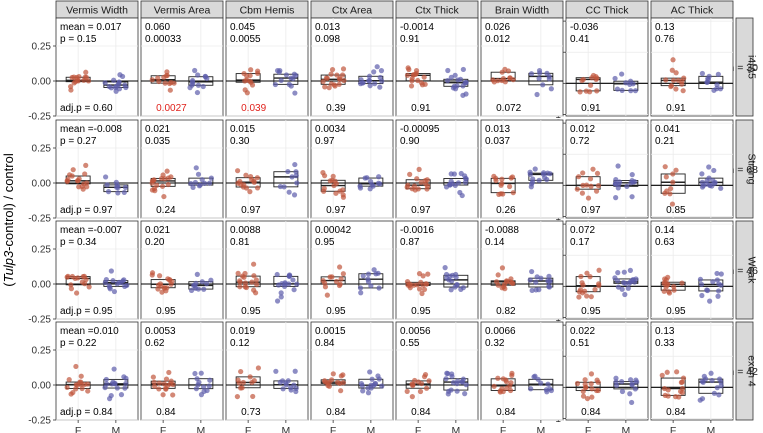 The image size is (763, 433). Describe the element at coordinates (267, 11) in the screenshot. I see `column-label-cbm-hemis: Cbm Hemis` at that location.